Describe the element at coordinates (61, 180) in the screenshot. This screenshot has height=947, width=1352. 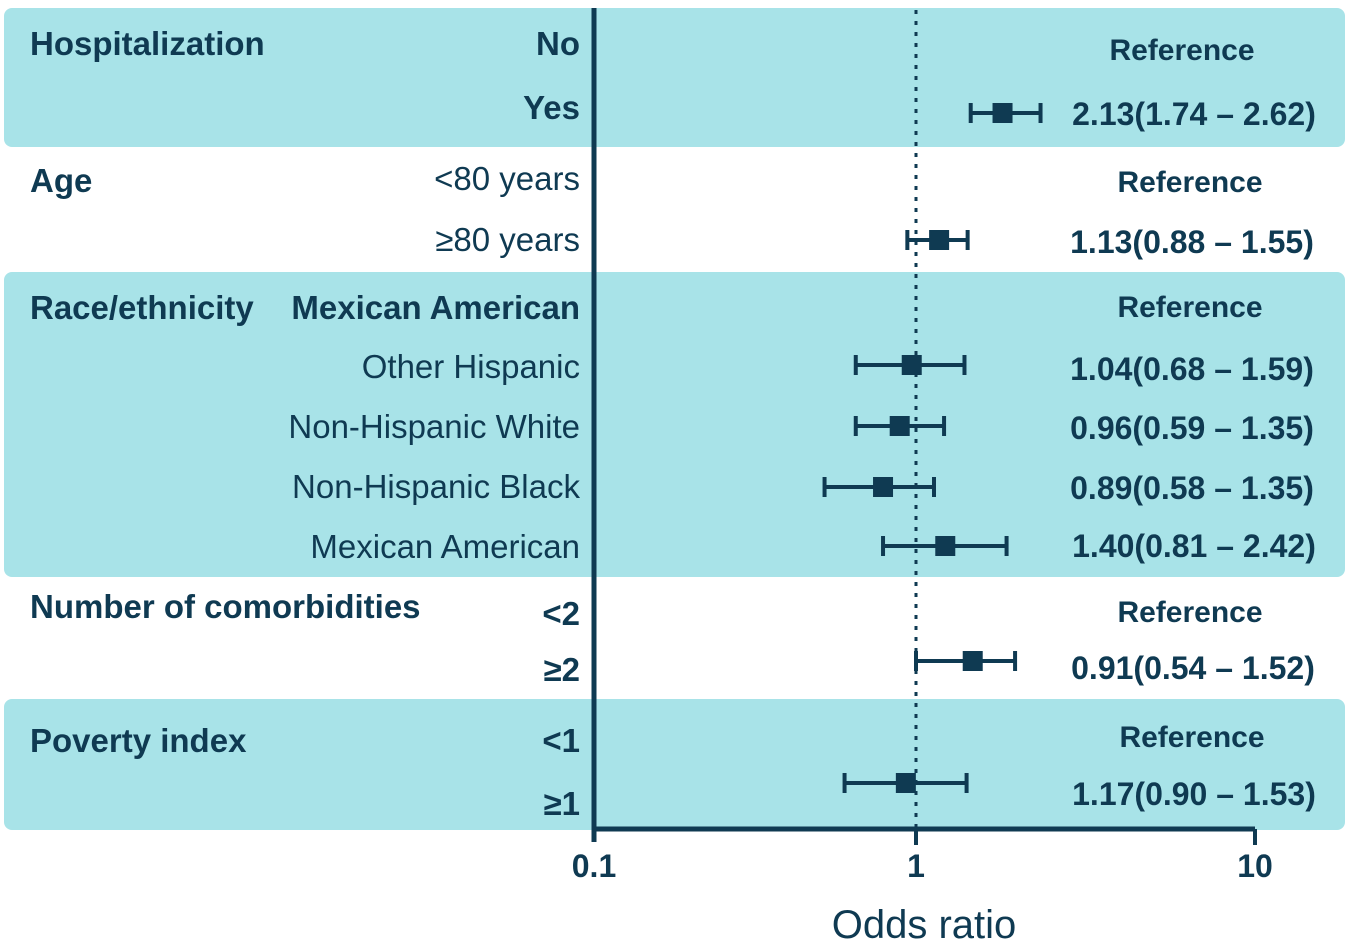
I see `group-label-age: Age` at that location.